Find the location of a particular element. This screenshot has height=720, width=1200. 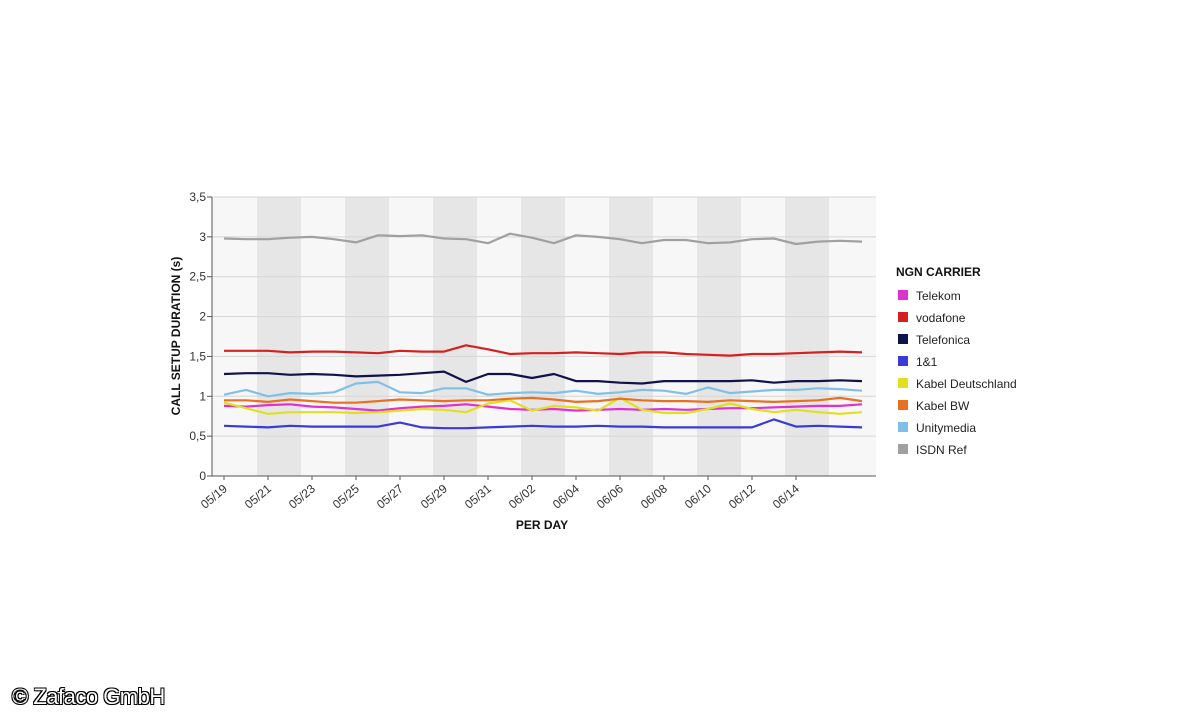

series-line-unitymedia is located at coordinates (543, 389).